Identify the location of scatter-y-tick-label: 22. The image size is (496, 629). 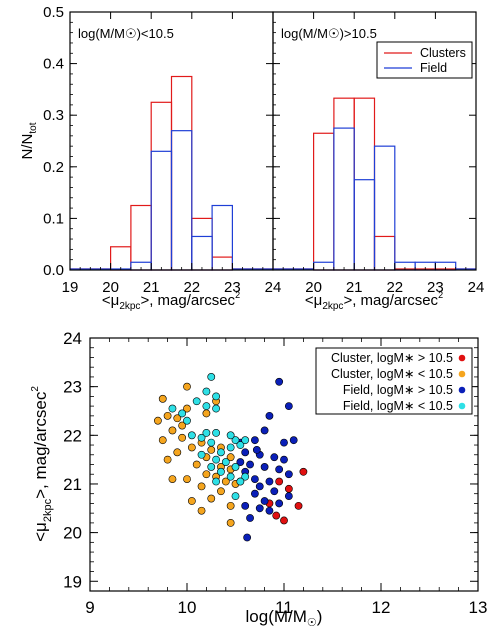
(72, 435).